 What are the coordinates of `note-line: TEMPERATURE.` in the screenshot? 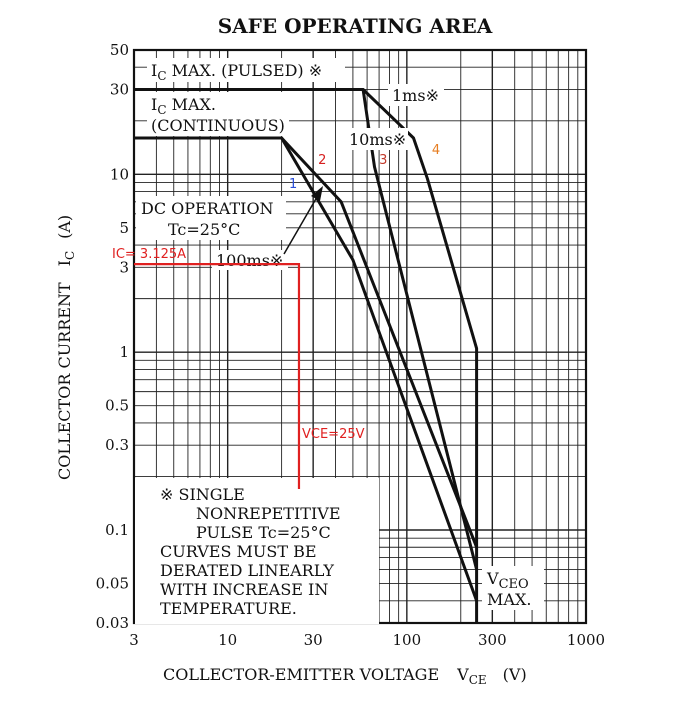 It's located at (228, 608).